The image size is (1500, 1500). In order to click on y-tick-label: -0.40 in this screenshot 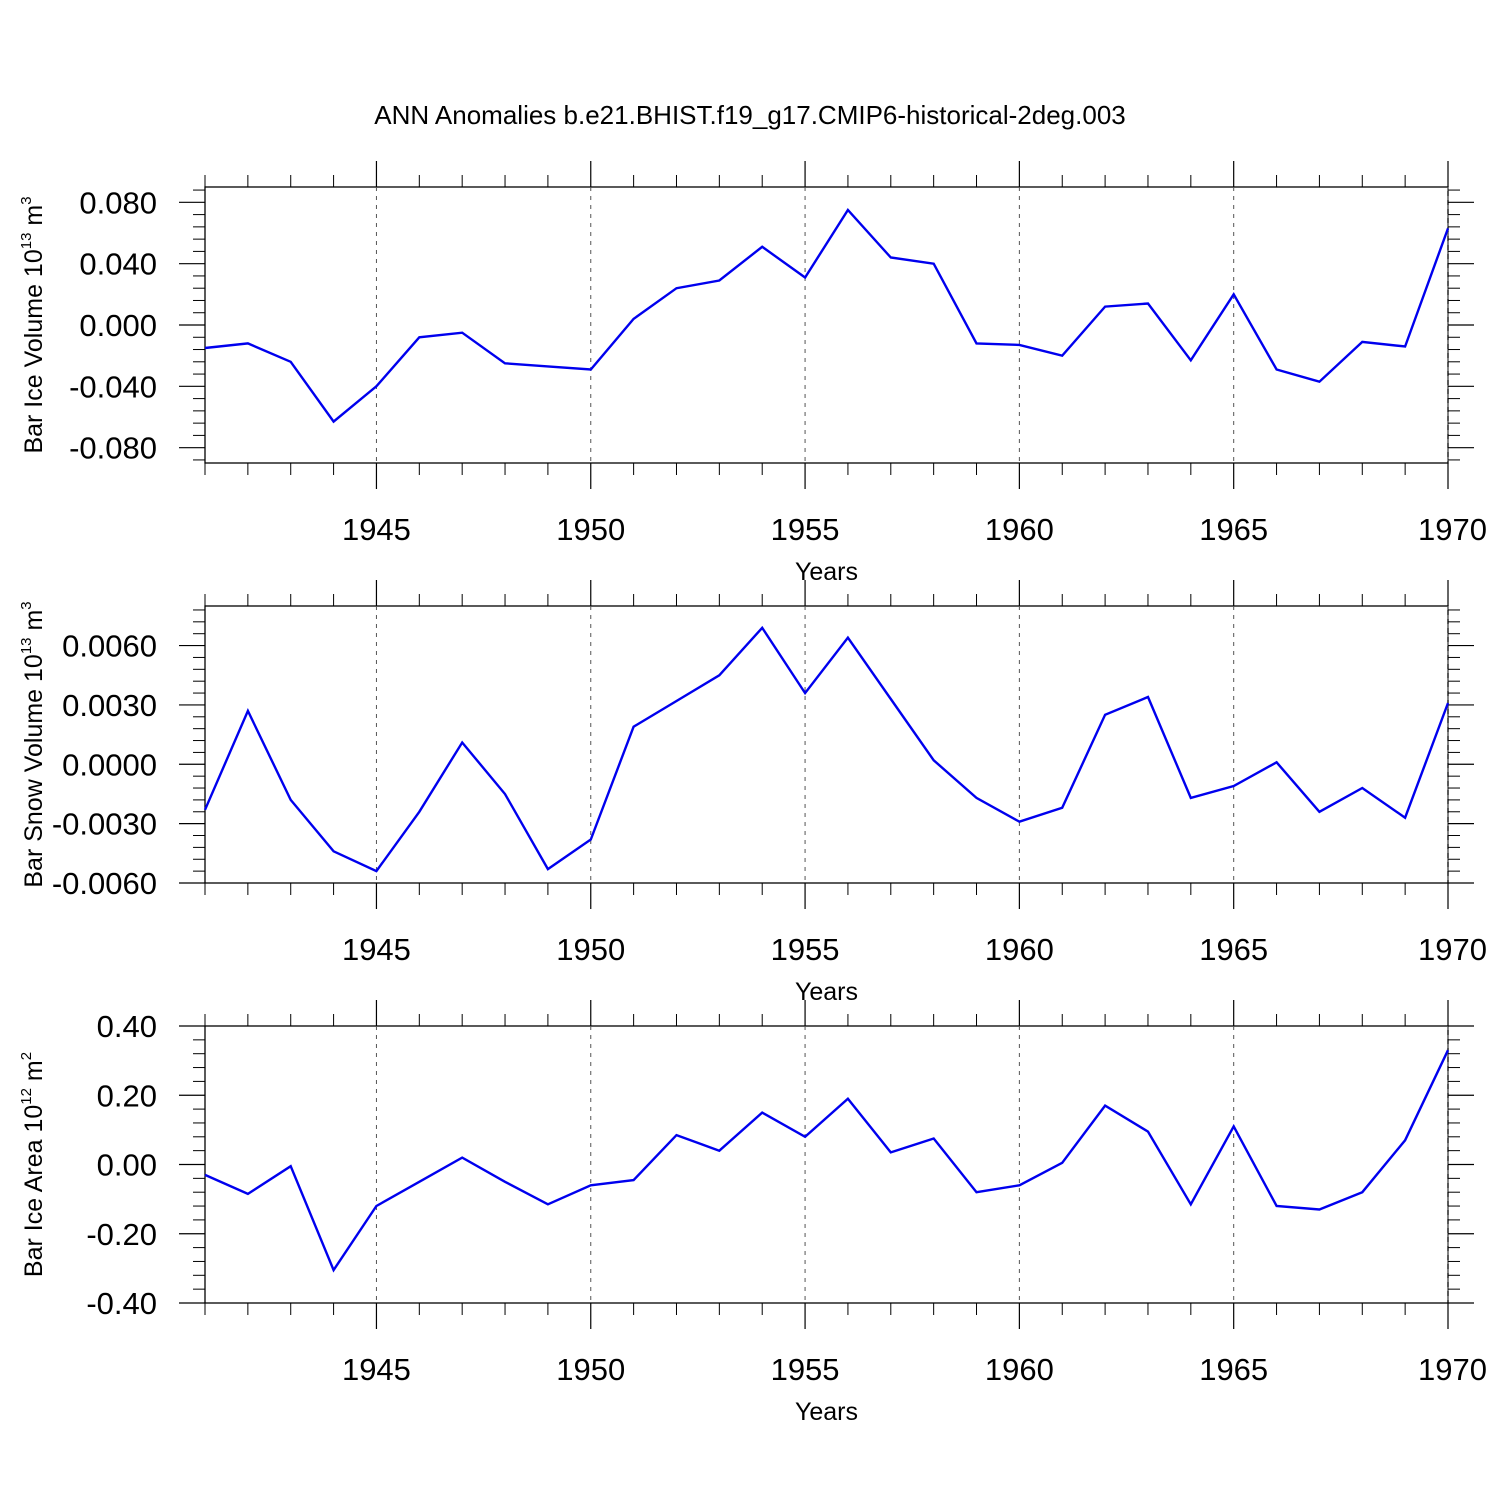, I will do `click(121, 1303)`.